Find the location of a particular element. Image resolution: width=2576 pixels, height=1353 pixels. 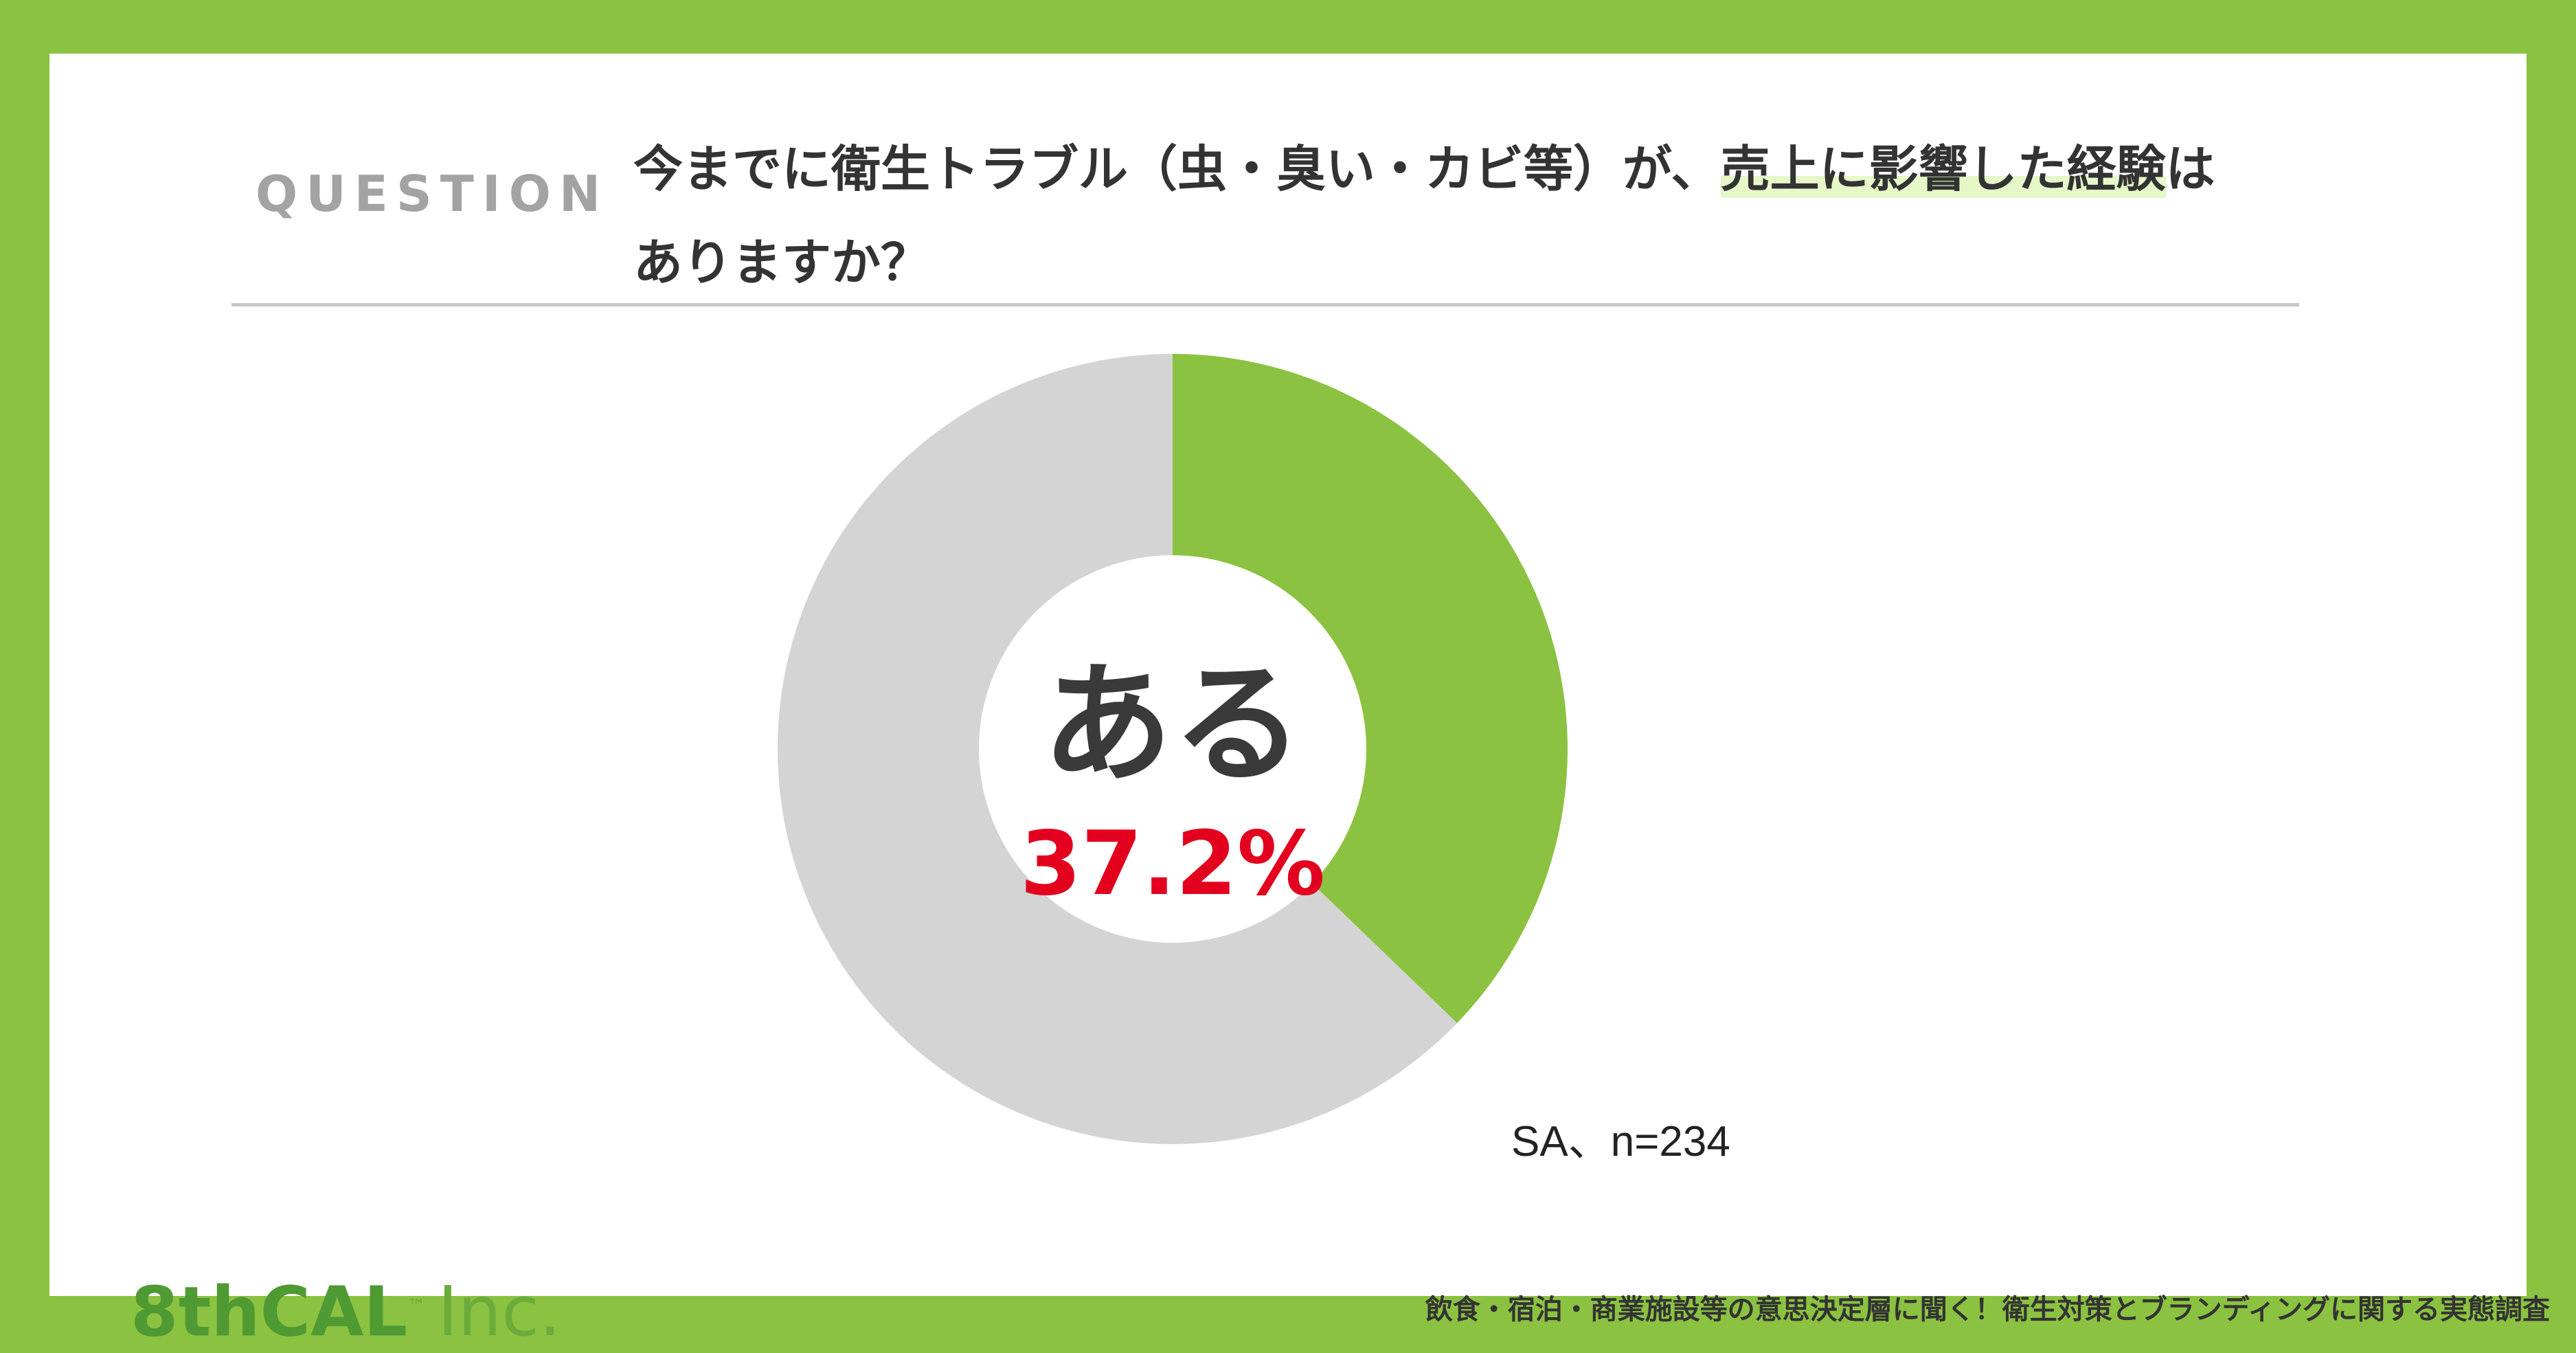

logo-secondary: Inc. is located at coordinates (499, 1311).